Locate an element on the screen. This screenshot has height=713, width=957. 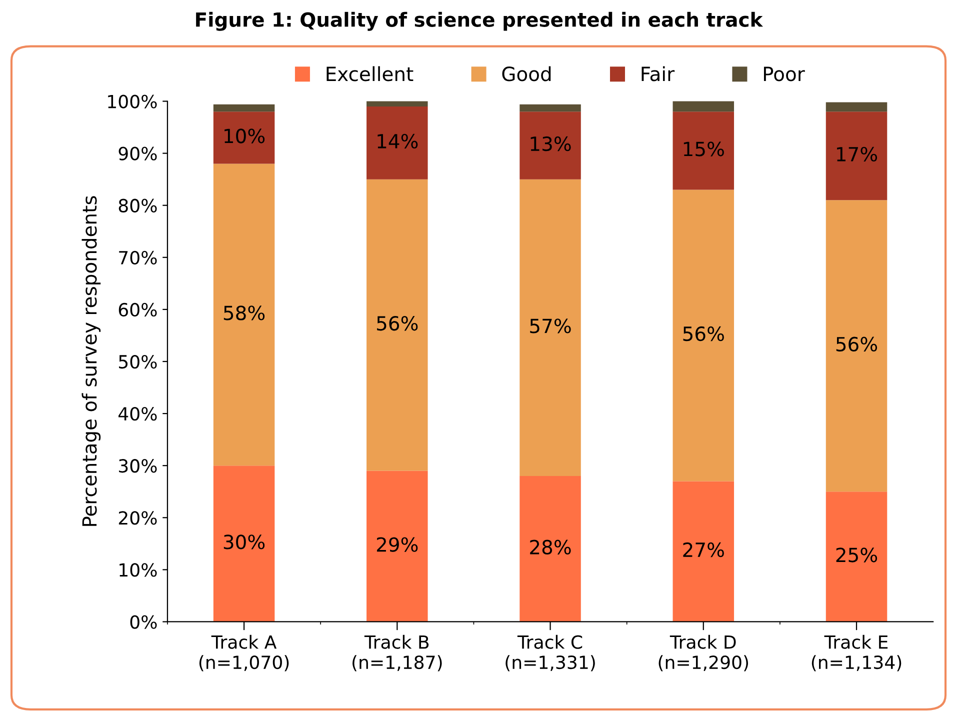
legend-label: Good is located at coordinates (526, 74).